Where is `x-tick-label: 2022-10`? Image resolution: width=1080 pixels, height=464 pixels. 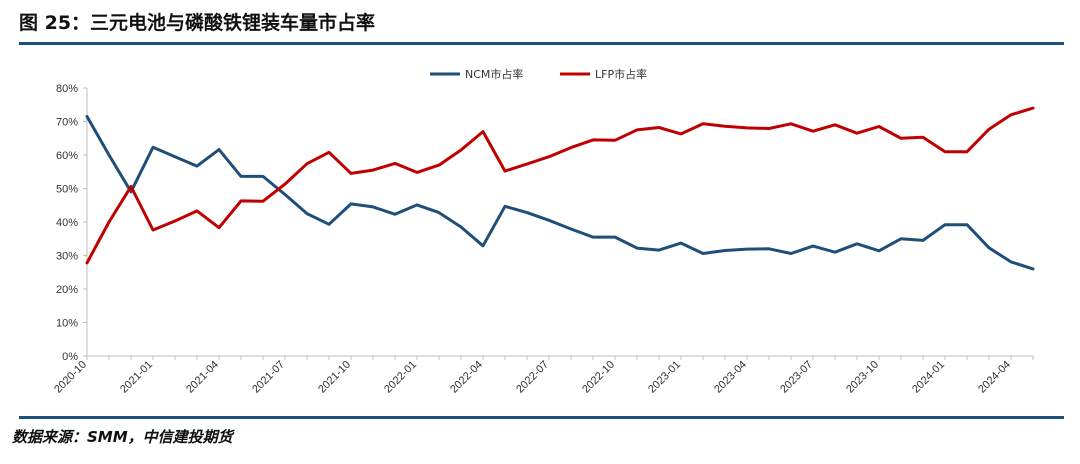 x-tick-label: 2022-10 is located at coordinates (598, 377).